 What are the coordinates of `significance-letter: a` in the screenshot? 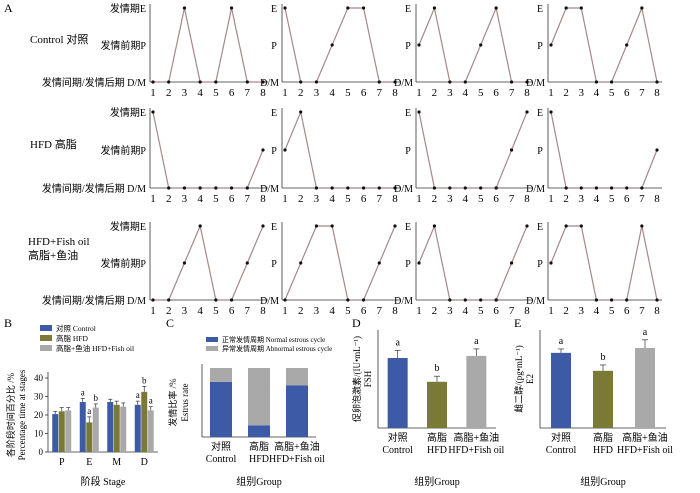 It's located at (138, 395).